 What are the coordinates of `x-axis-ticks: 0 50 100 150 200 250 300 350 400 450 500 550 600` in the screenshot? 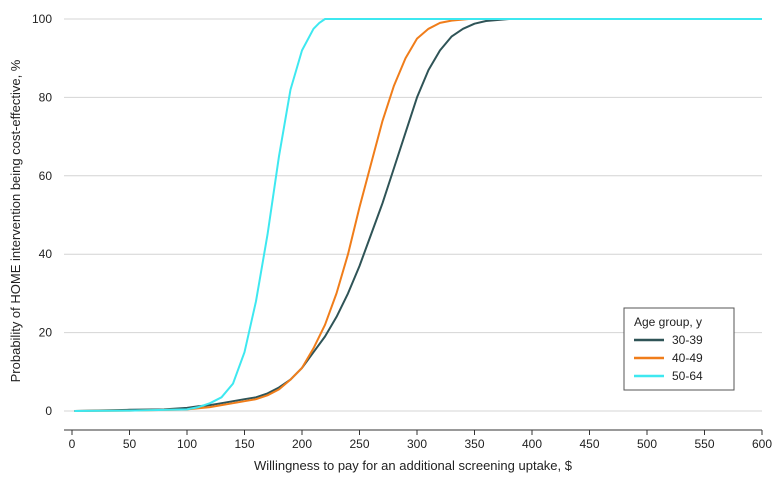 It's located at (420, 440).